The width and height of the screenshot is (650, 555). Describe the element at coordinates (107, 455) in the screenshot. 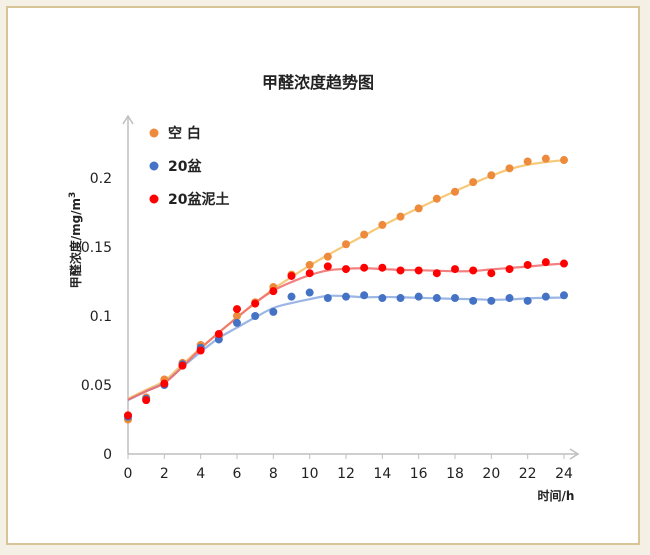

I see `y-tick-label: 0` at that location.